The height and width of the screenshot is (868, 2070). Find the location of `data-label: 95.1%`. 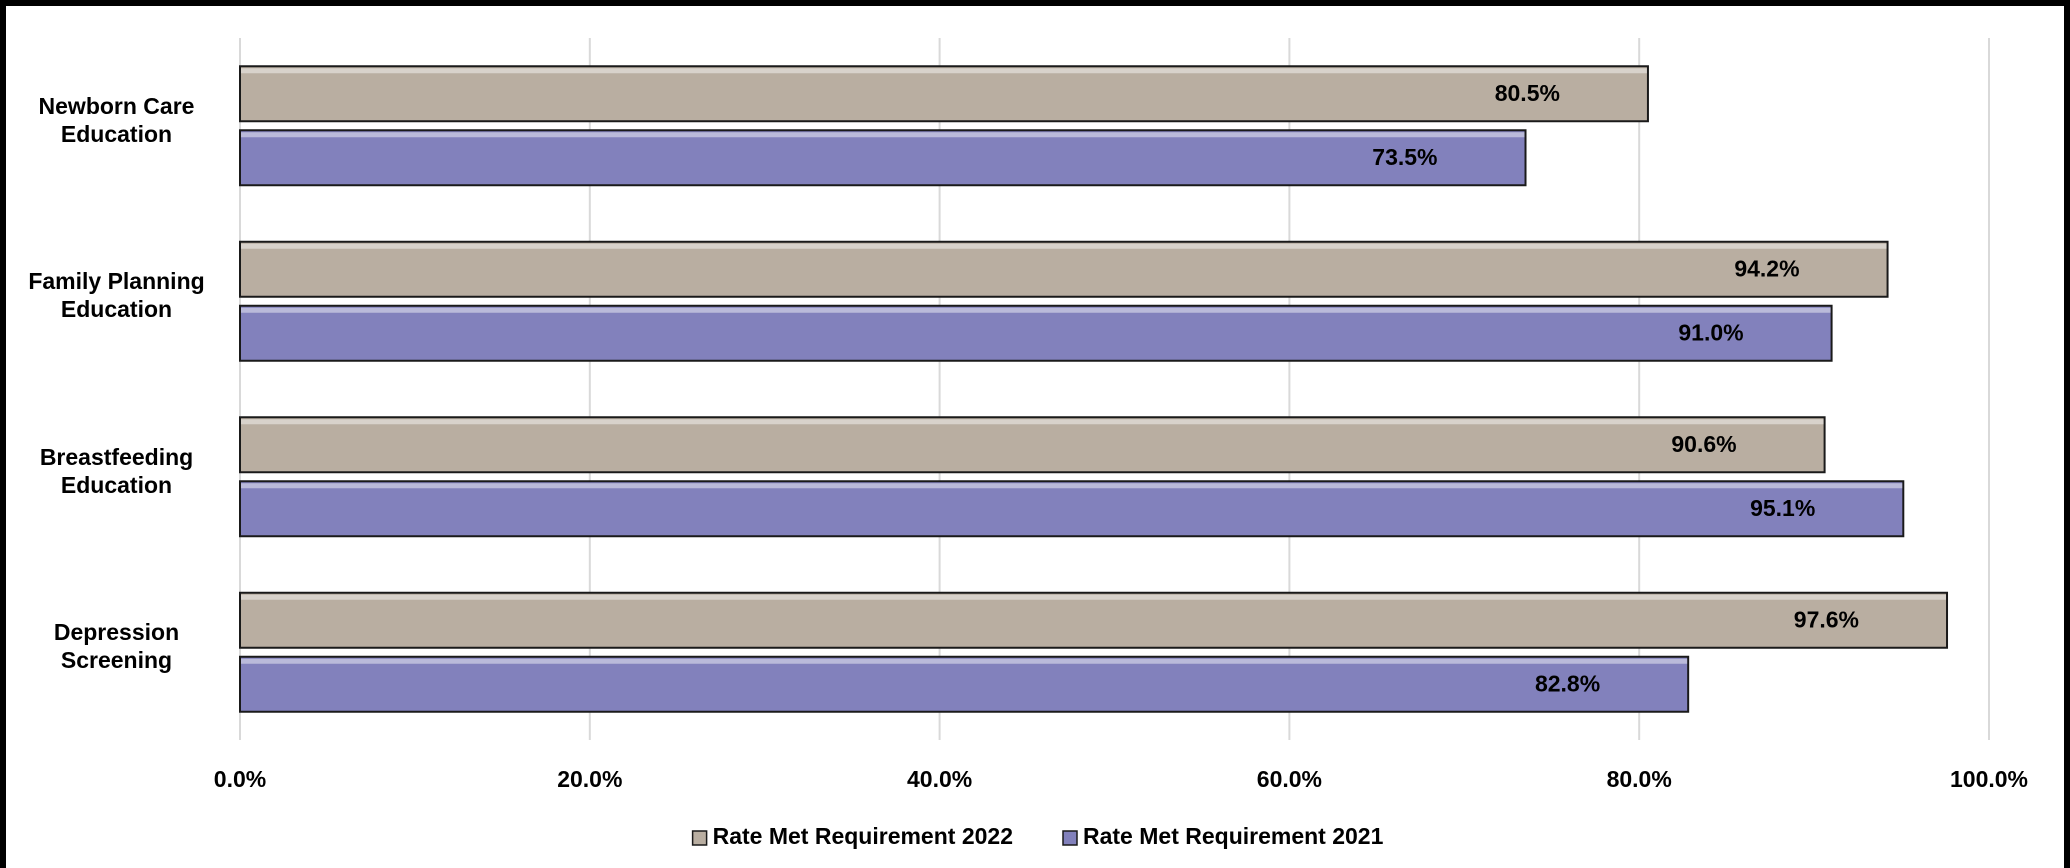

data-label: 95.1% is located at coordinates (1782, 508).